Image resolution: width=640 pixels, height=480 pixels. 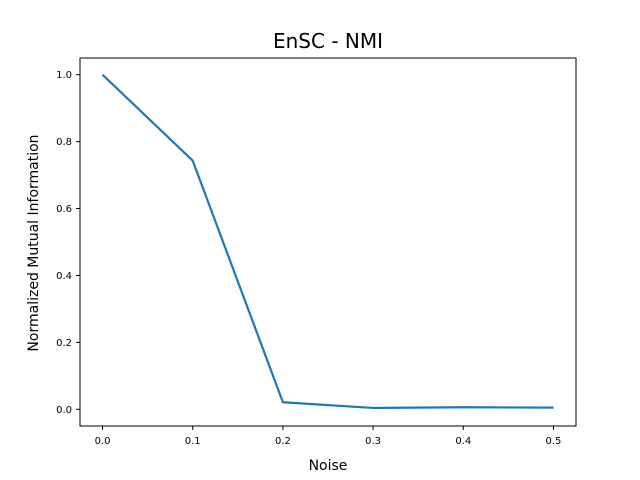 What do you see at coordinates (463, 441) in the screenshot?
I see `x-tick-label: 0.4` at bounding box center [463, 441].